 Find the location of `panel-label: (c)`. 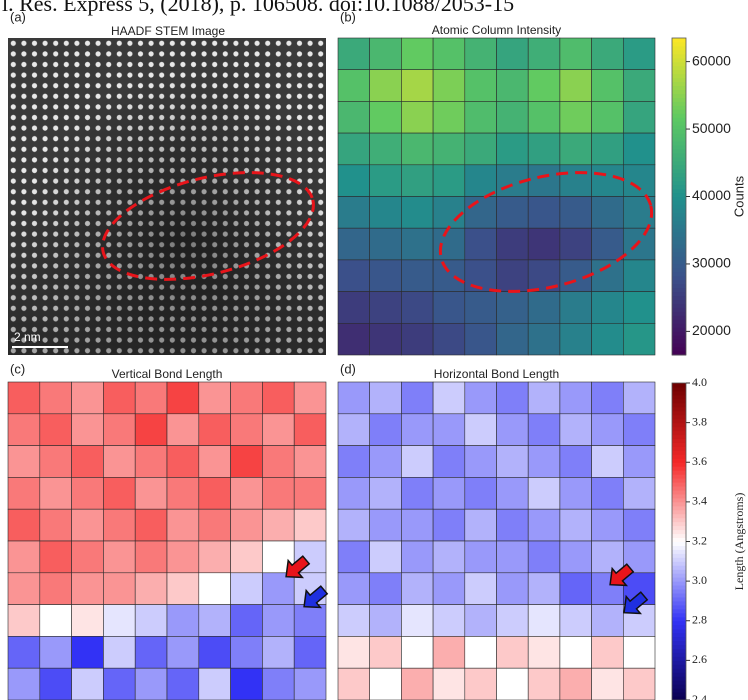

panel-label: (c) is located at coordinates (17, 368).